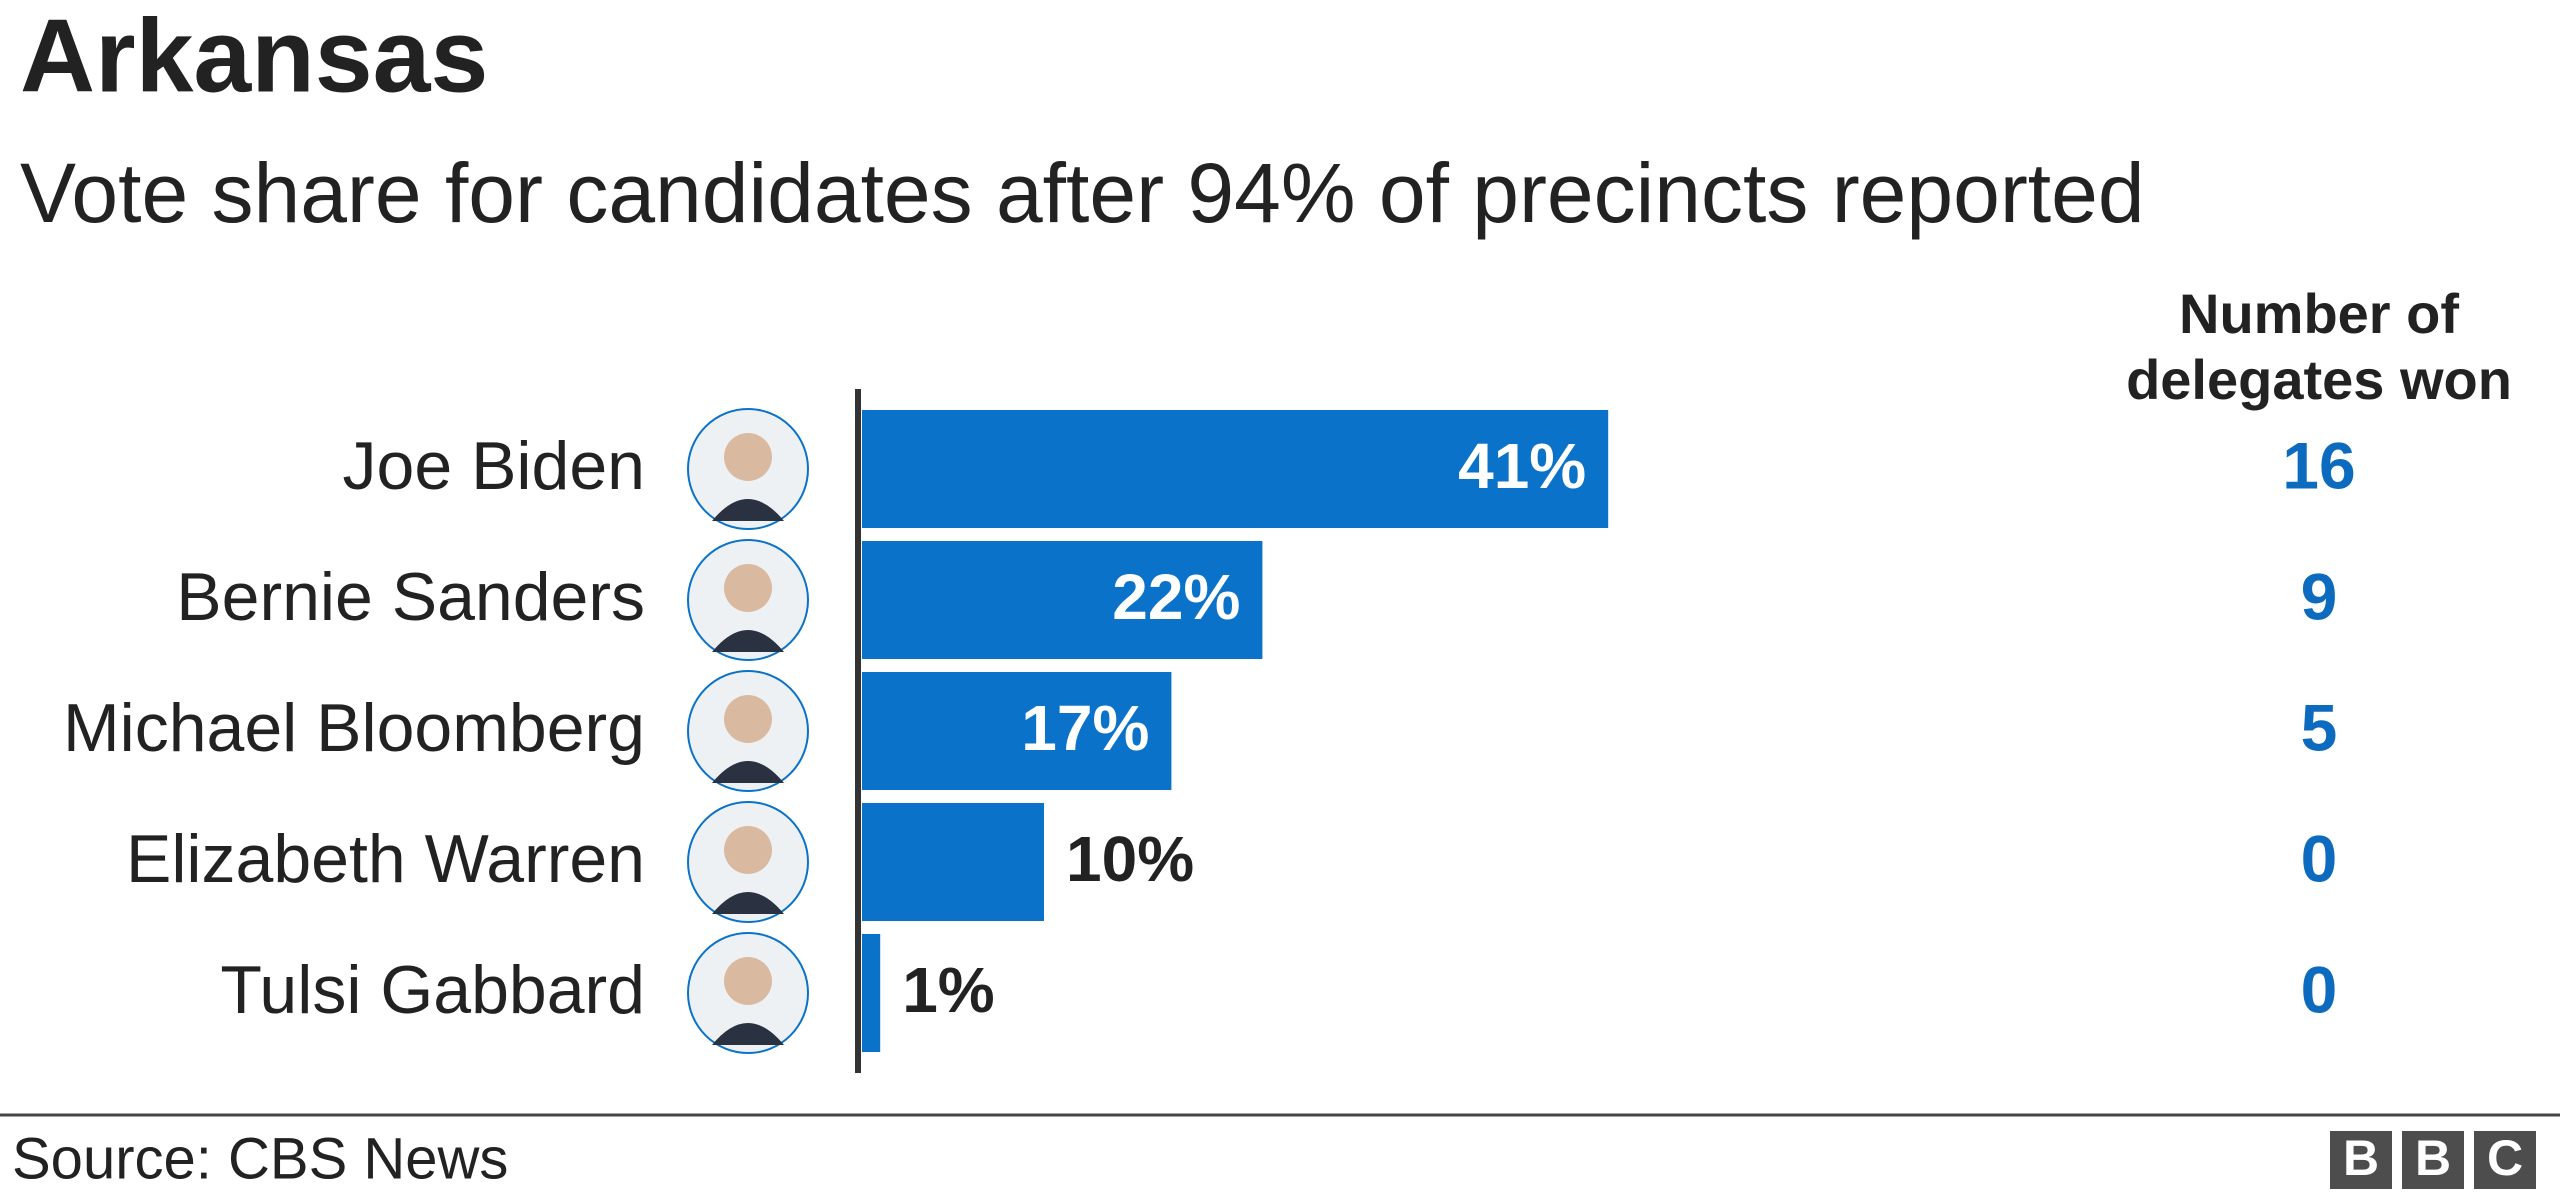 The image size is (2560, 1200). What do you see at coordinates (1085, 728) in the screenshot?
I see `value-label: 17%` at bounding box center [1085, 728].